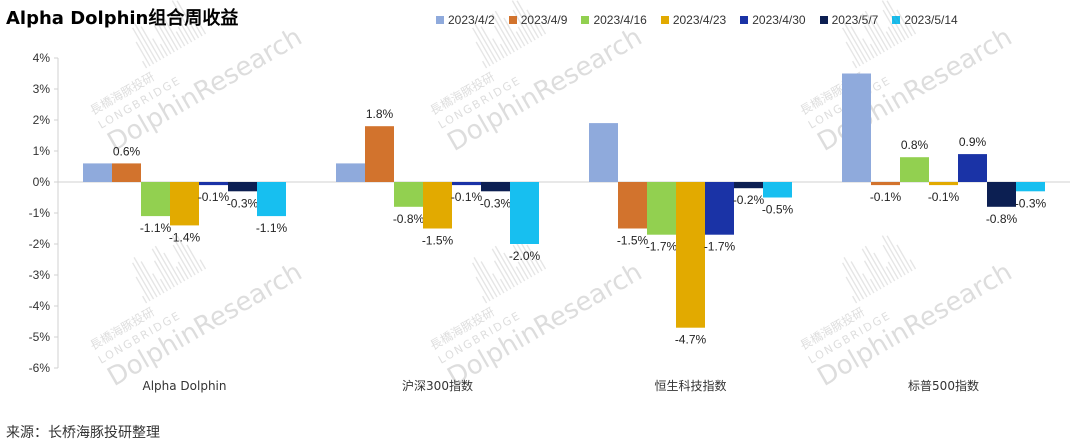  What do you see at coordinates (42, 89) in the screenshot?
I see `y-tick-label: 3%` at bounding box center [42, 89].